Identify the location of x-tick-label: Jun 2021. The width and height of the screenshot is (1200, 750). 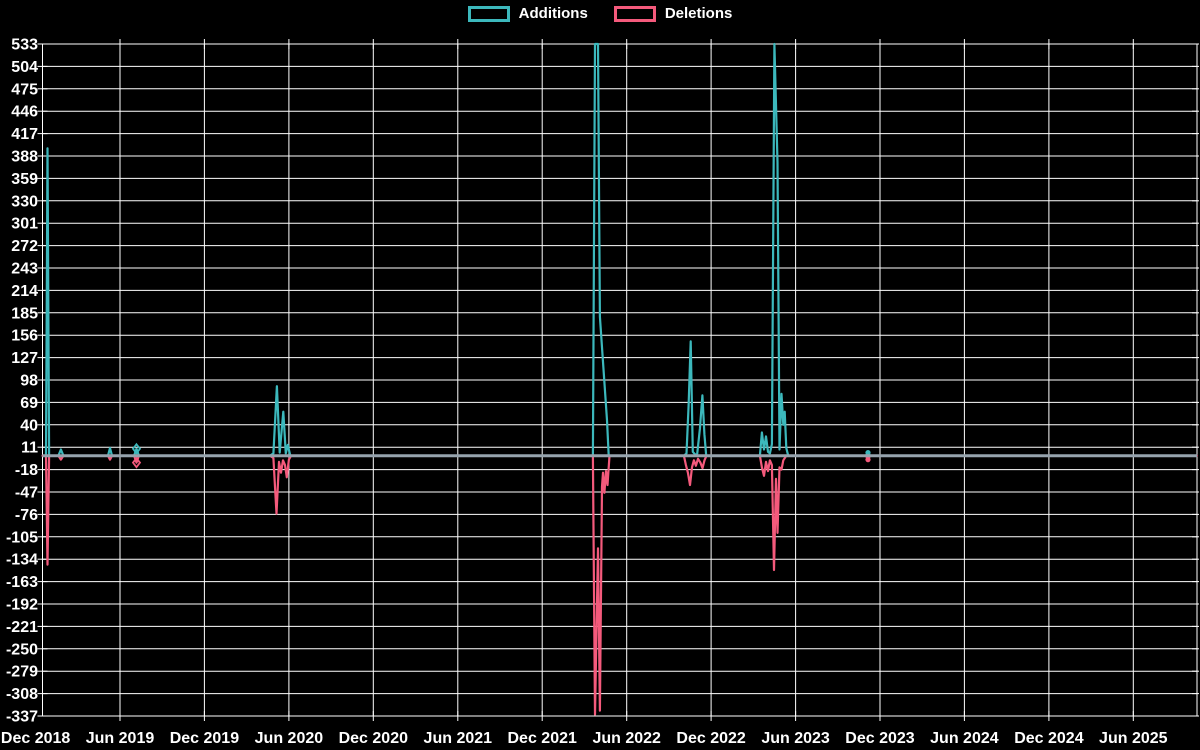
(458, 738).